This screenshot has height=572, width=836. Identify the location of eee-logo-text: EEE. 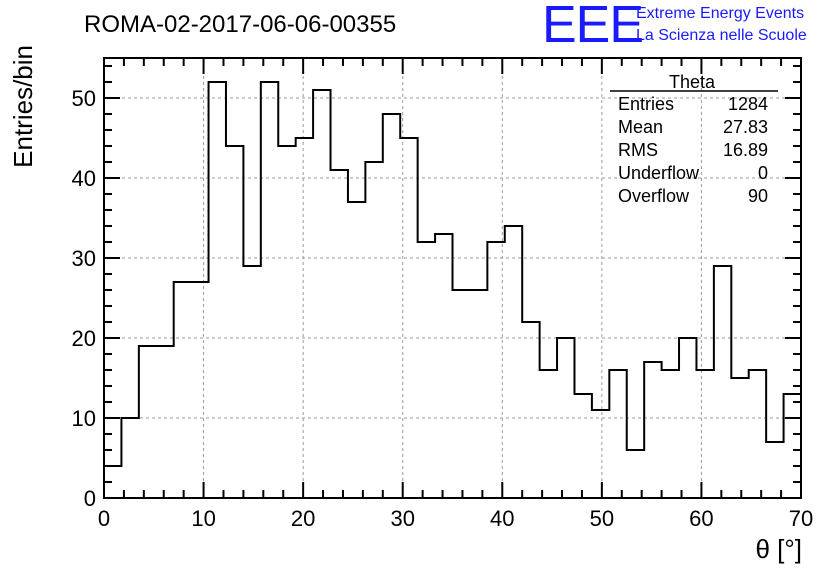
(592, 27).